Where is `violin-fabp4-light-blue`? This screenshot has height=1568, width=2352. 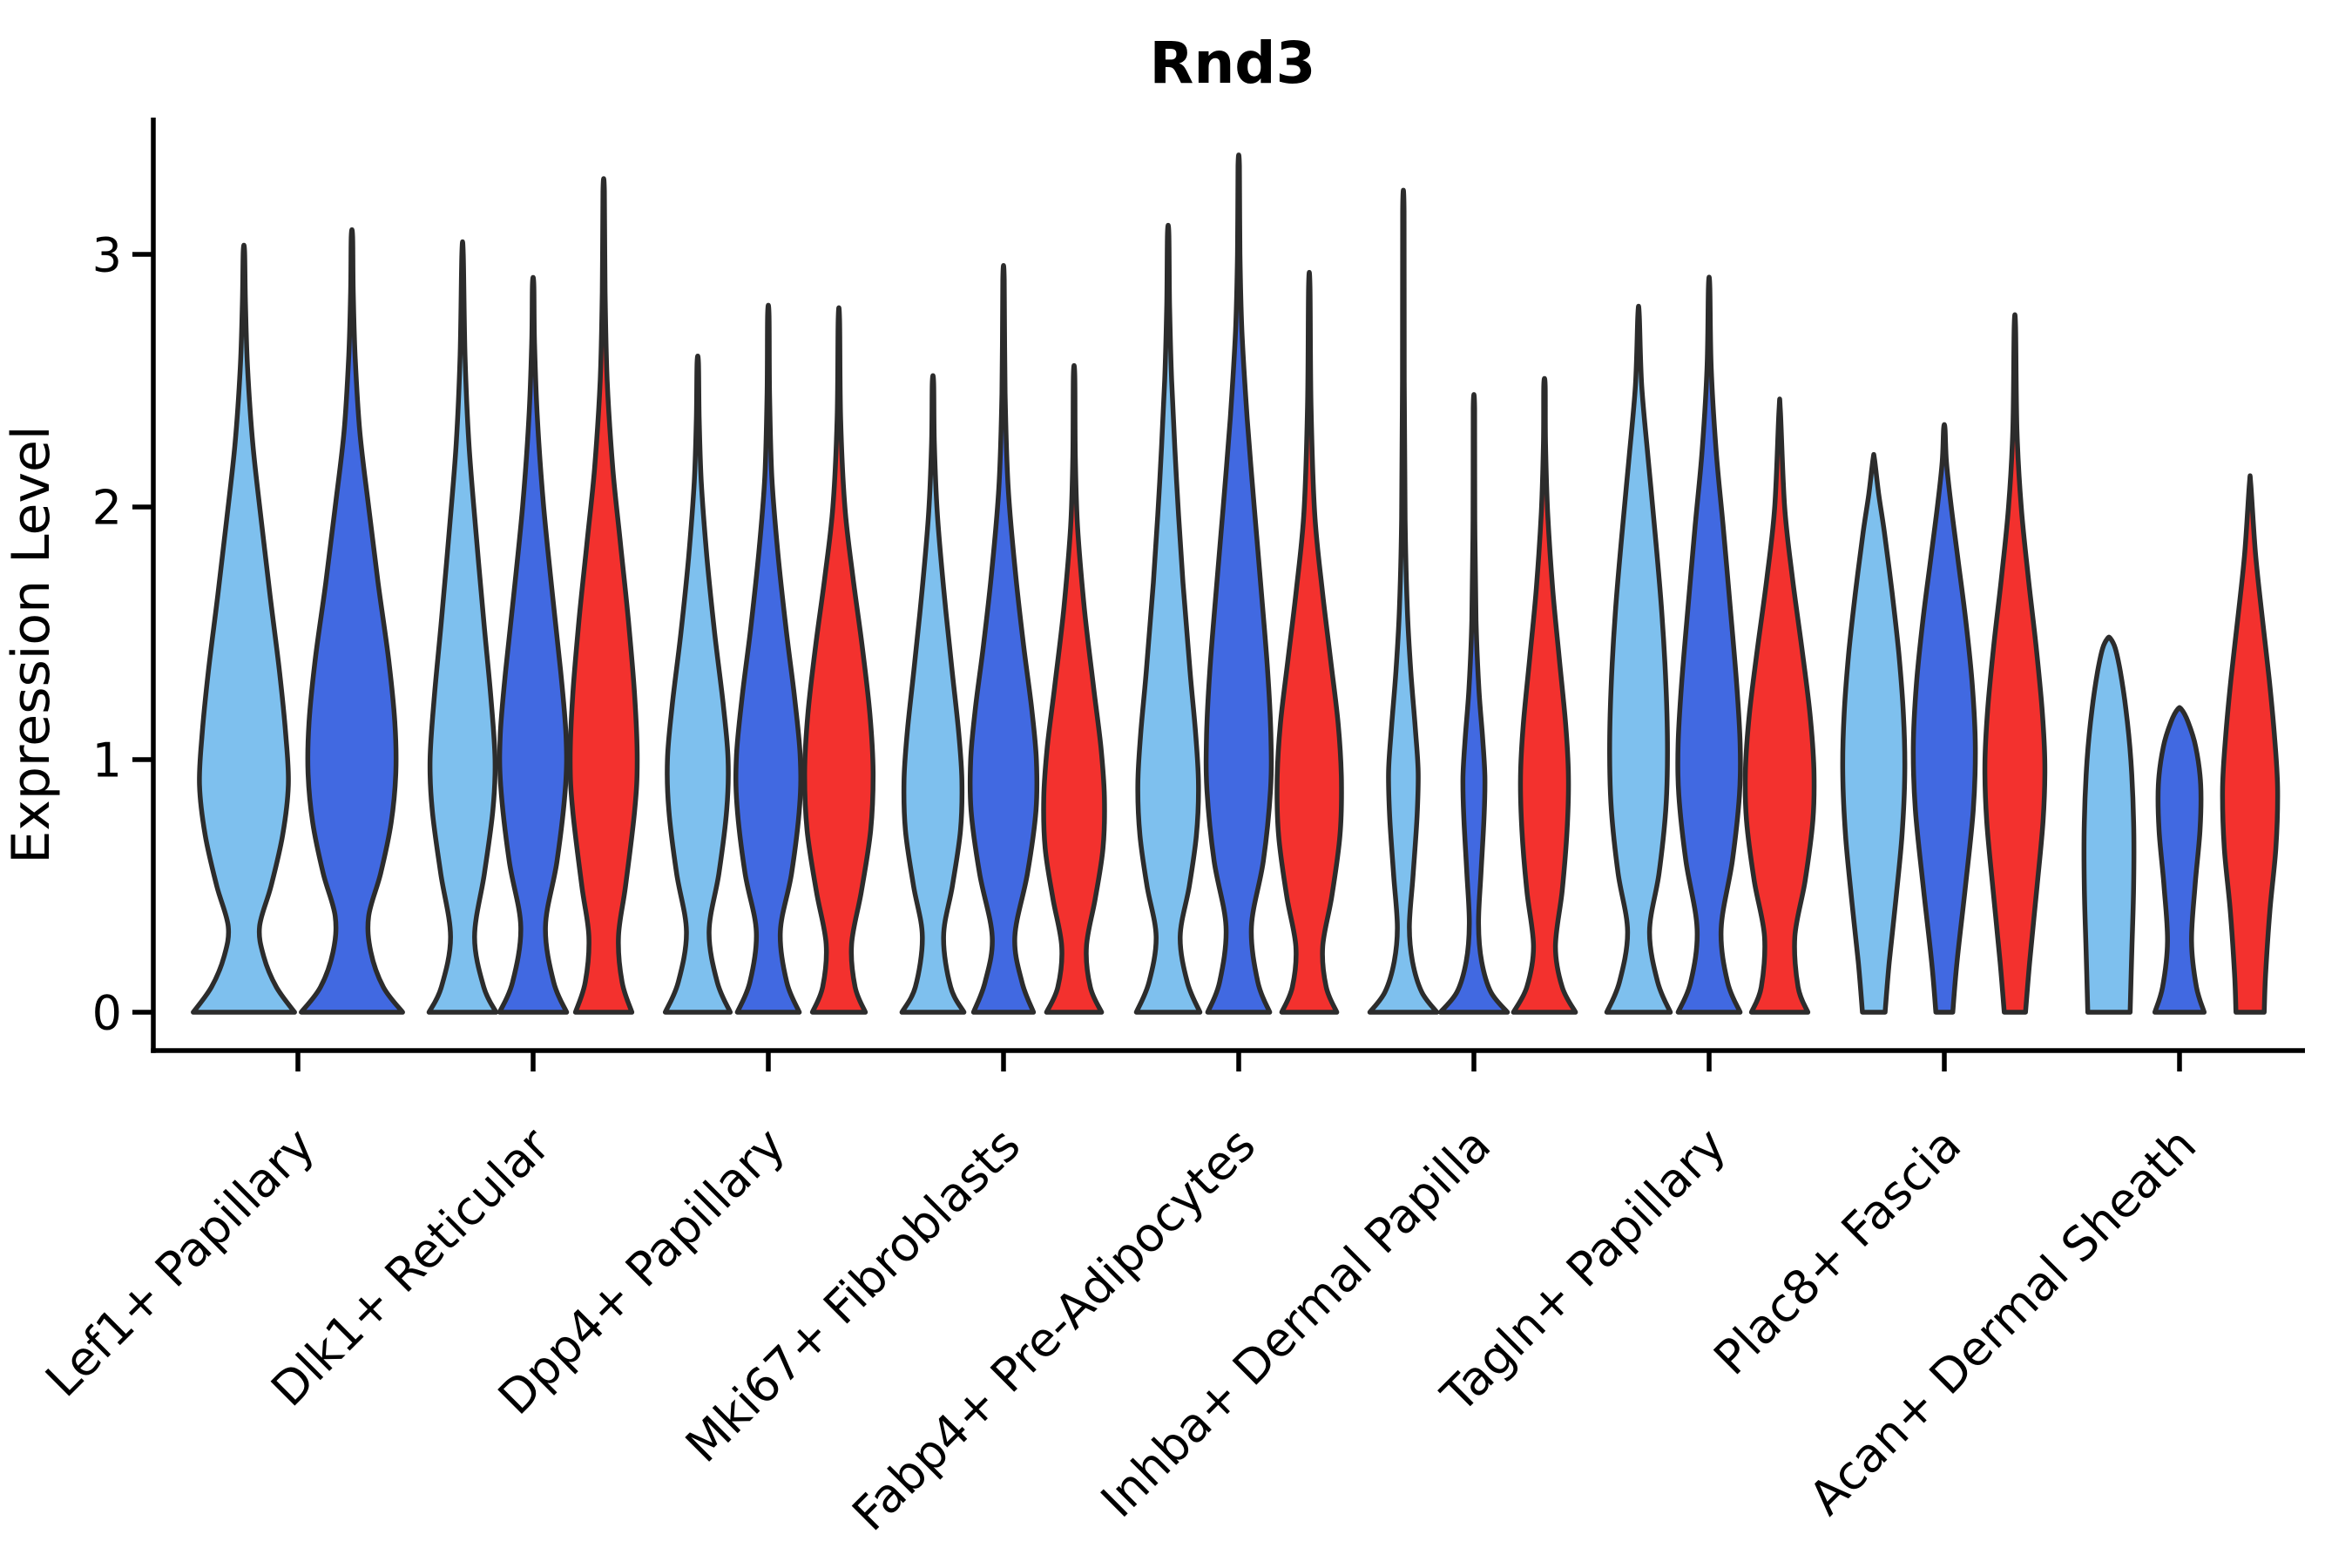
violin-fabp4-light-blue is located at coordinates (1168, 618).